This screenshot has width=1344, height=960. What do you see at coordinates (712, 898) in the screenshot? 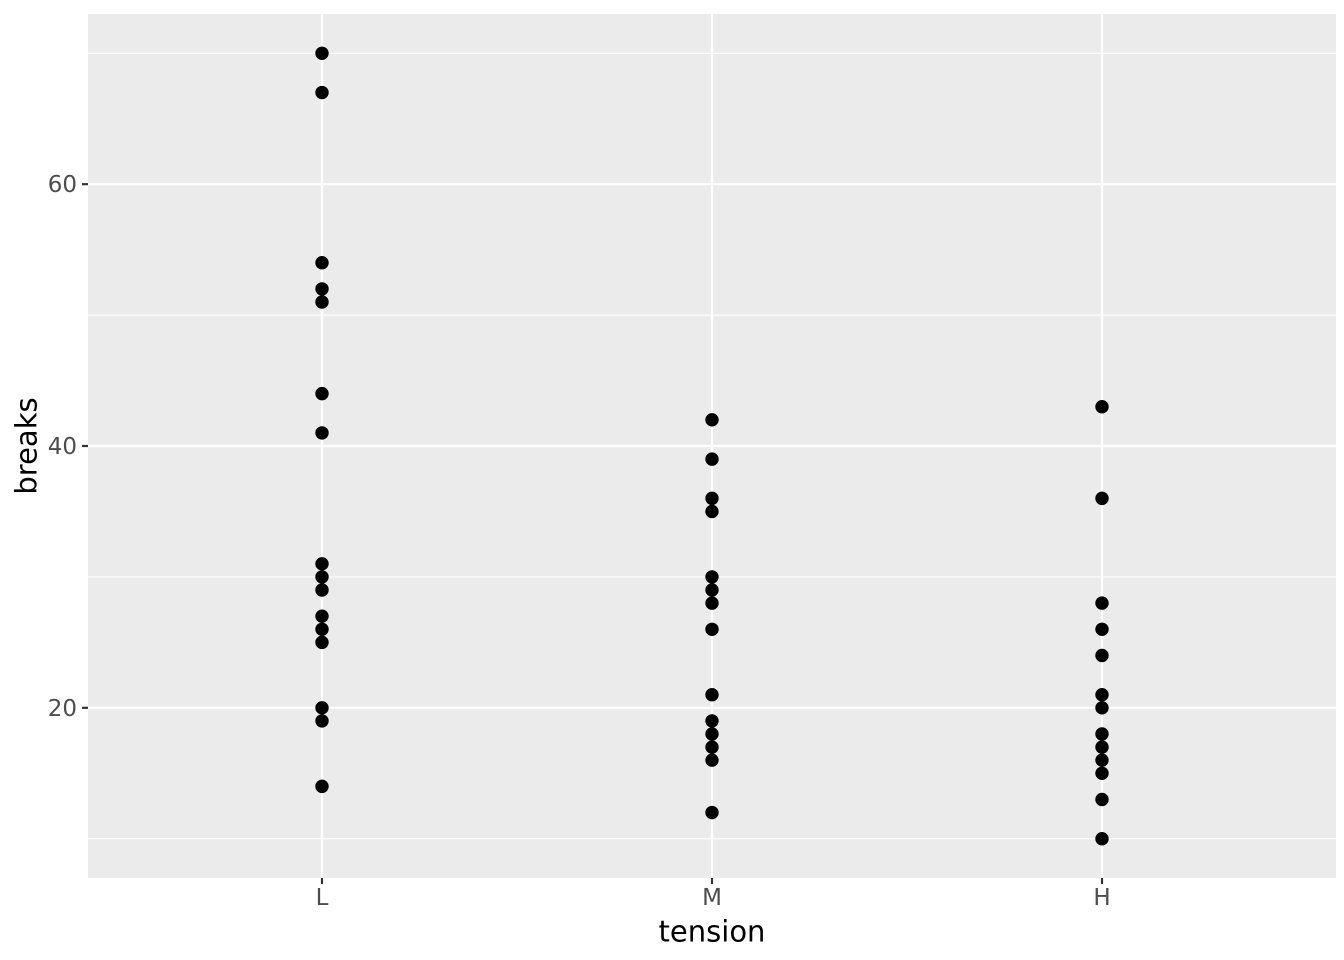
I see `x-tick-label: M` at bounding box center [712, 898].